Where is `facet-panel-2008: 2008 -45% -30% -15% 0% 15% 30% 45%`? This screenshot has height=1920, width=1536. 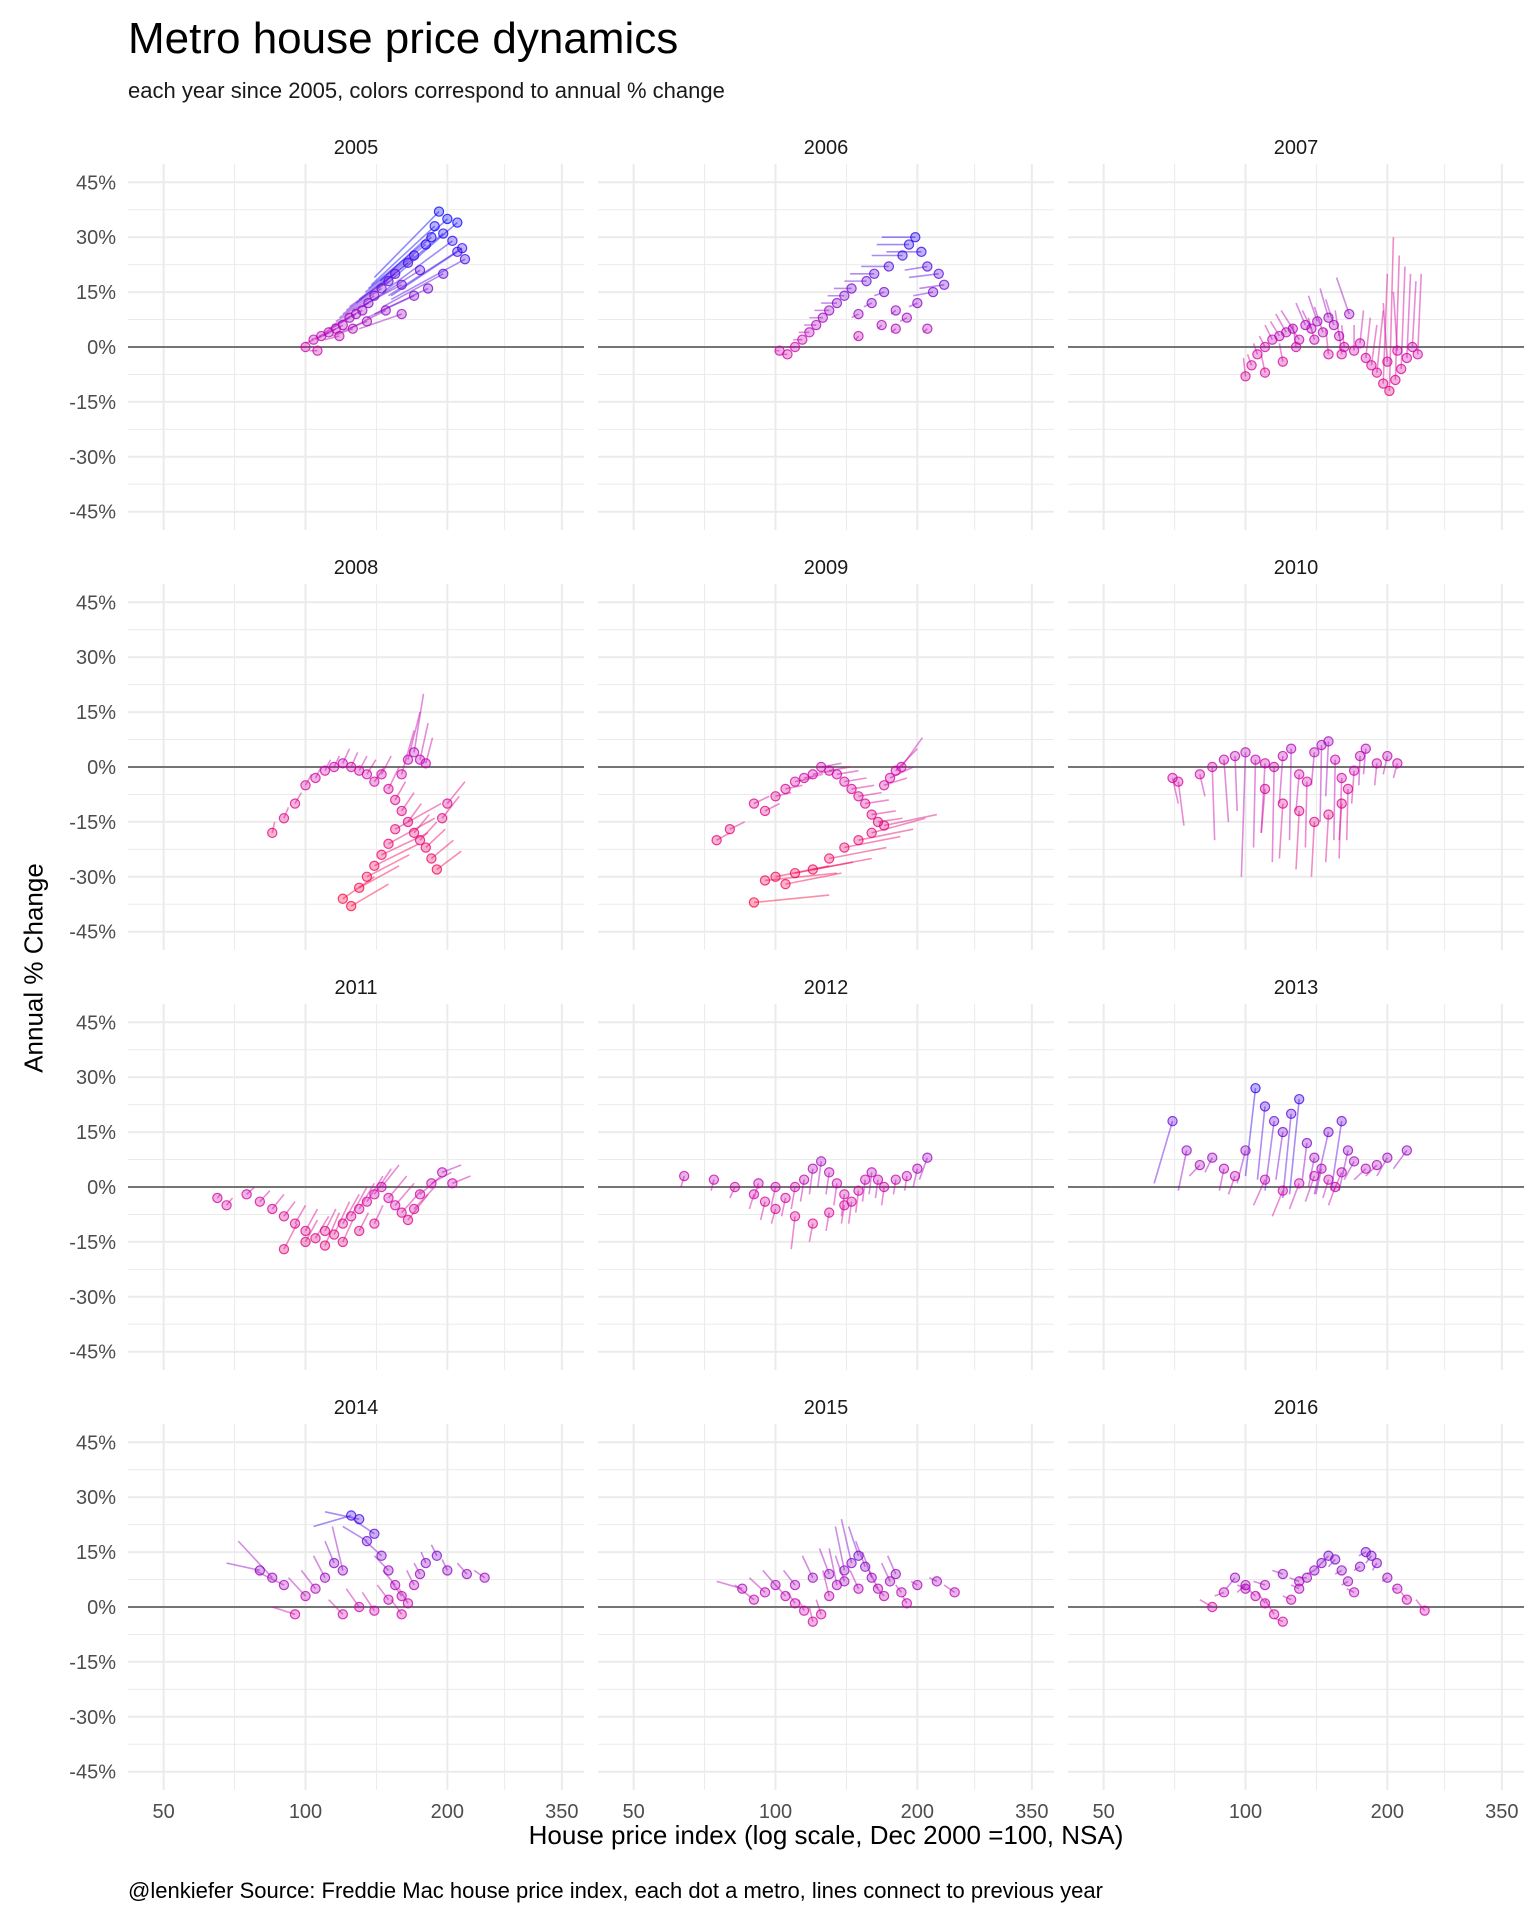 facet-panel-2008: 2008 -45% -30% -15% 0% 15% 30% 45% is located at coordinates (326, 753).